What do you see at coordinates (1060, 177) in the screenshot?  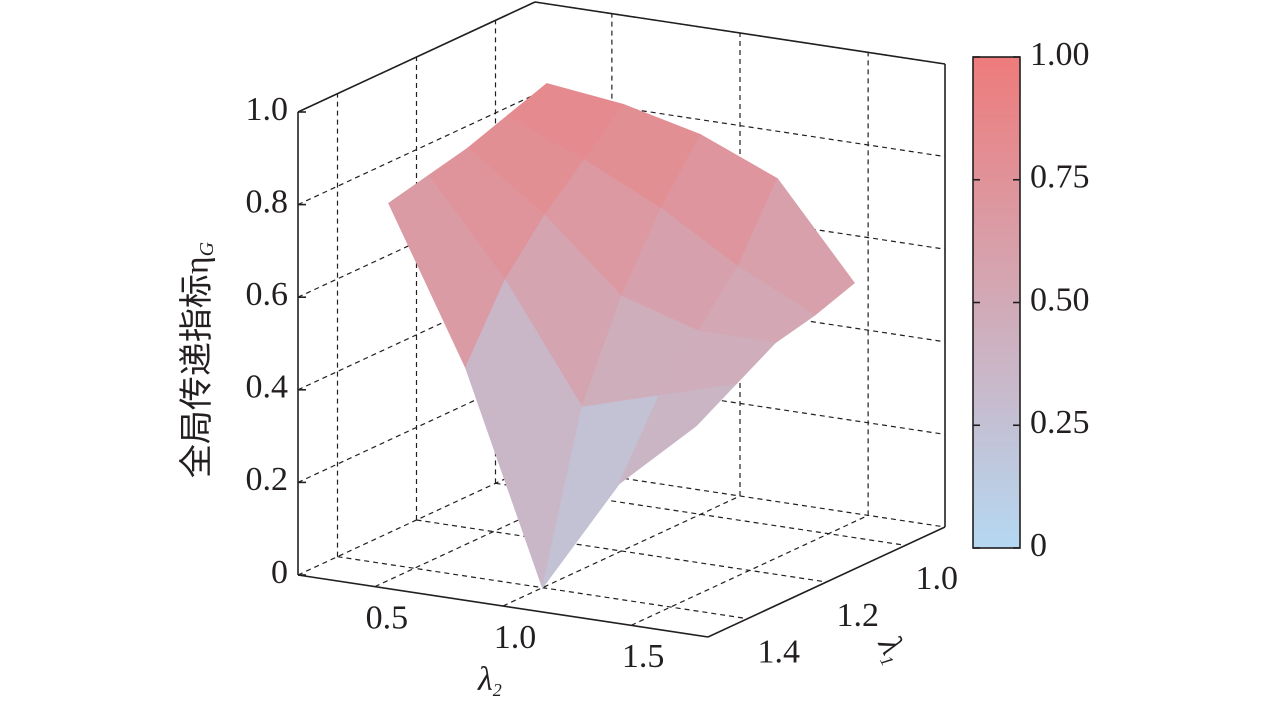 I see `colorbar-tick-label: 0.75` at bounding box center [1060, 177].